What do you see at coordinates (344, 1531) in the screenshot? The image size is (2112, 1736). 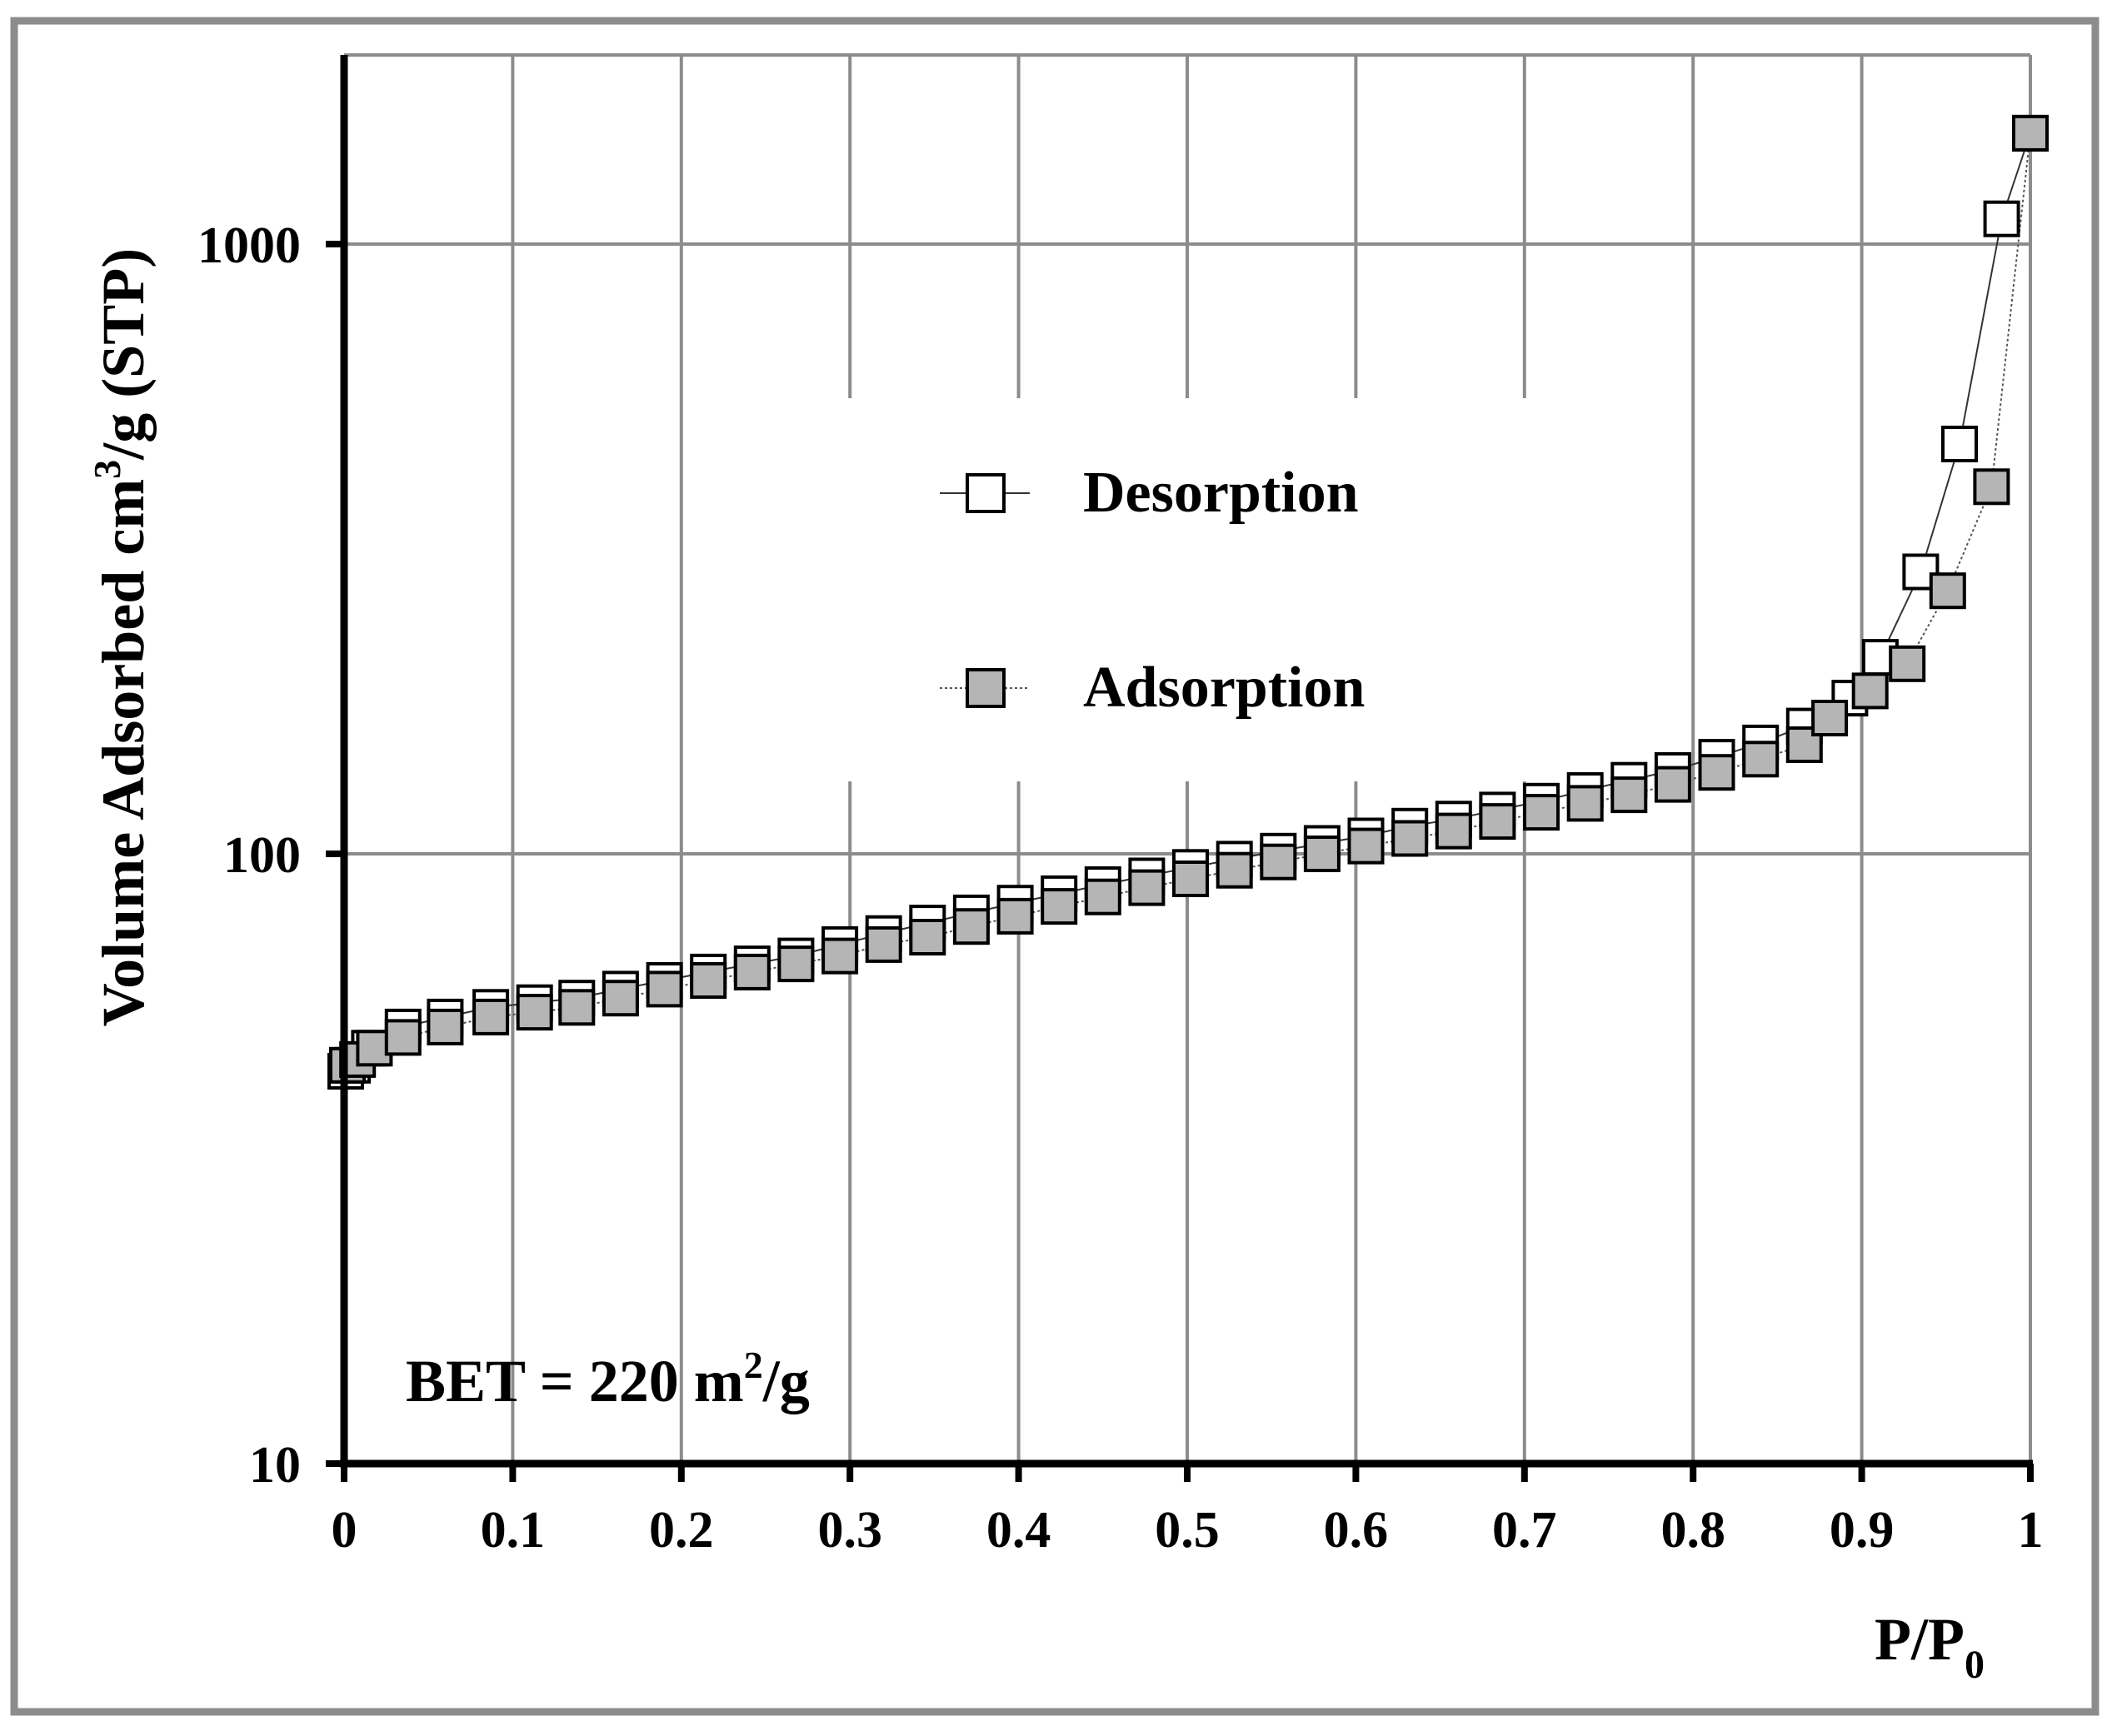 I see `x-tick-label: 0` at bounding box center [344, 1531].